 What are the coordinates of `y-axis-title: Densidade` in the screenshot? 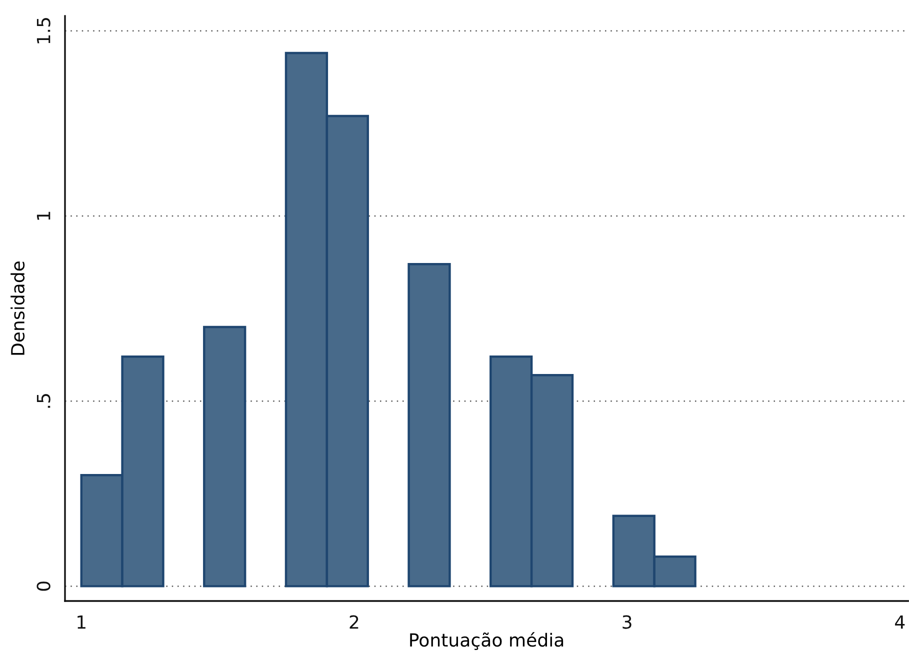 It's located at (17, 308).